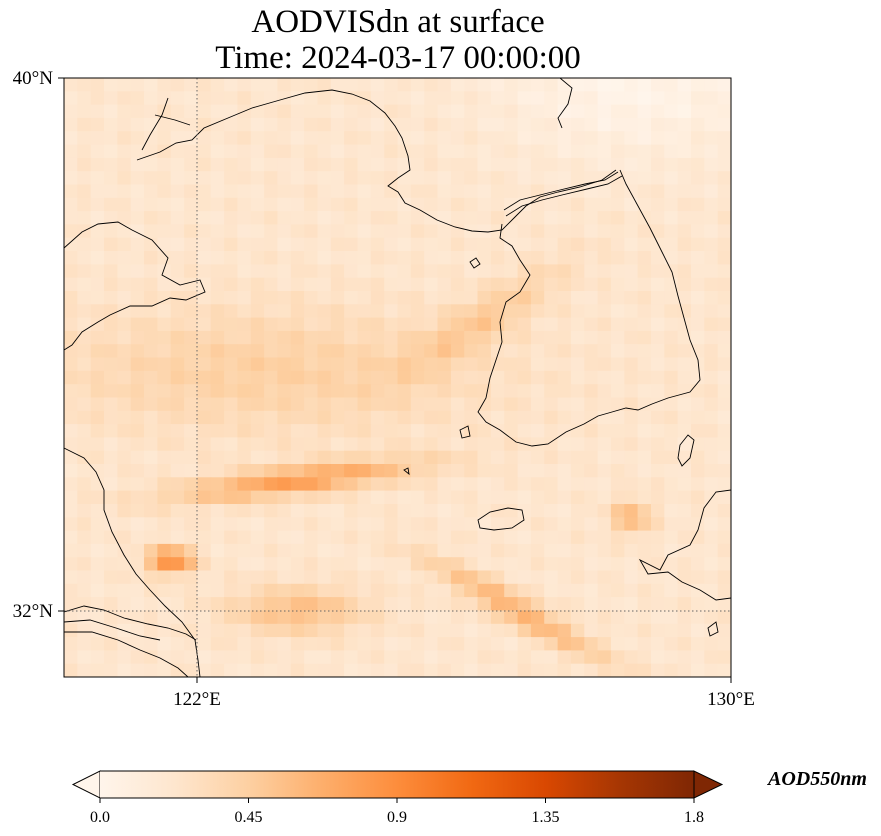 This screenshot has width=881, height=836. Describe the element at coordinates (546, 817) in the screenshot. I see `colorbar-tick-3: 1.35` at that location.